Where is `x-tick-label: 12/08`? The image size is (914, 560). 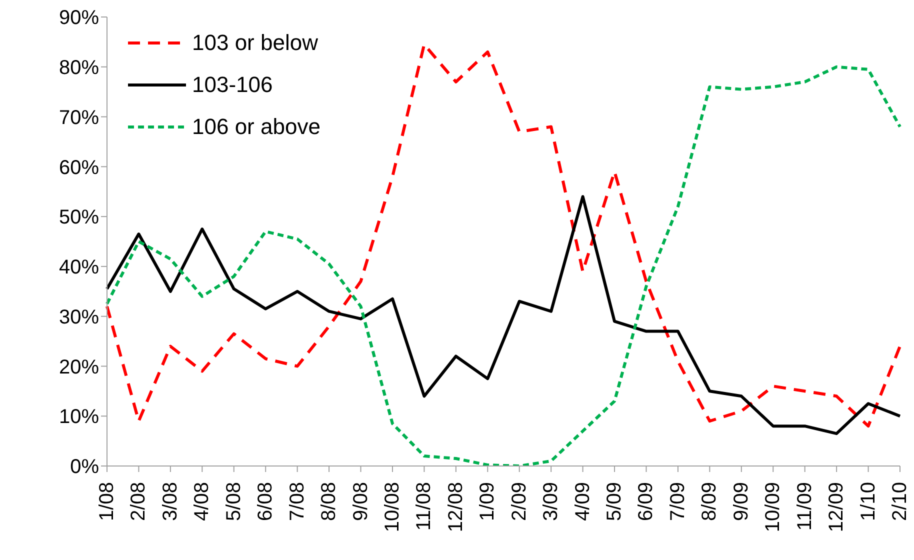
x-tick-label: 12/08 is located at coordinates (455, 507).